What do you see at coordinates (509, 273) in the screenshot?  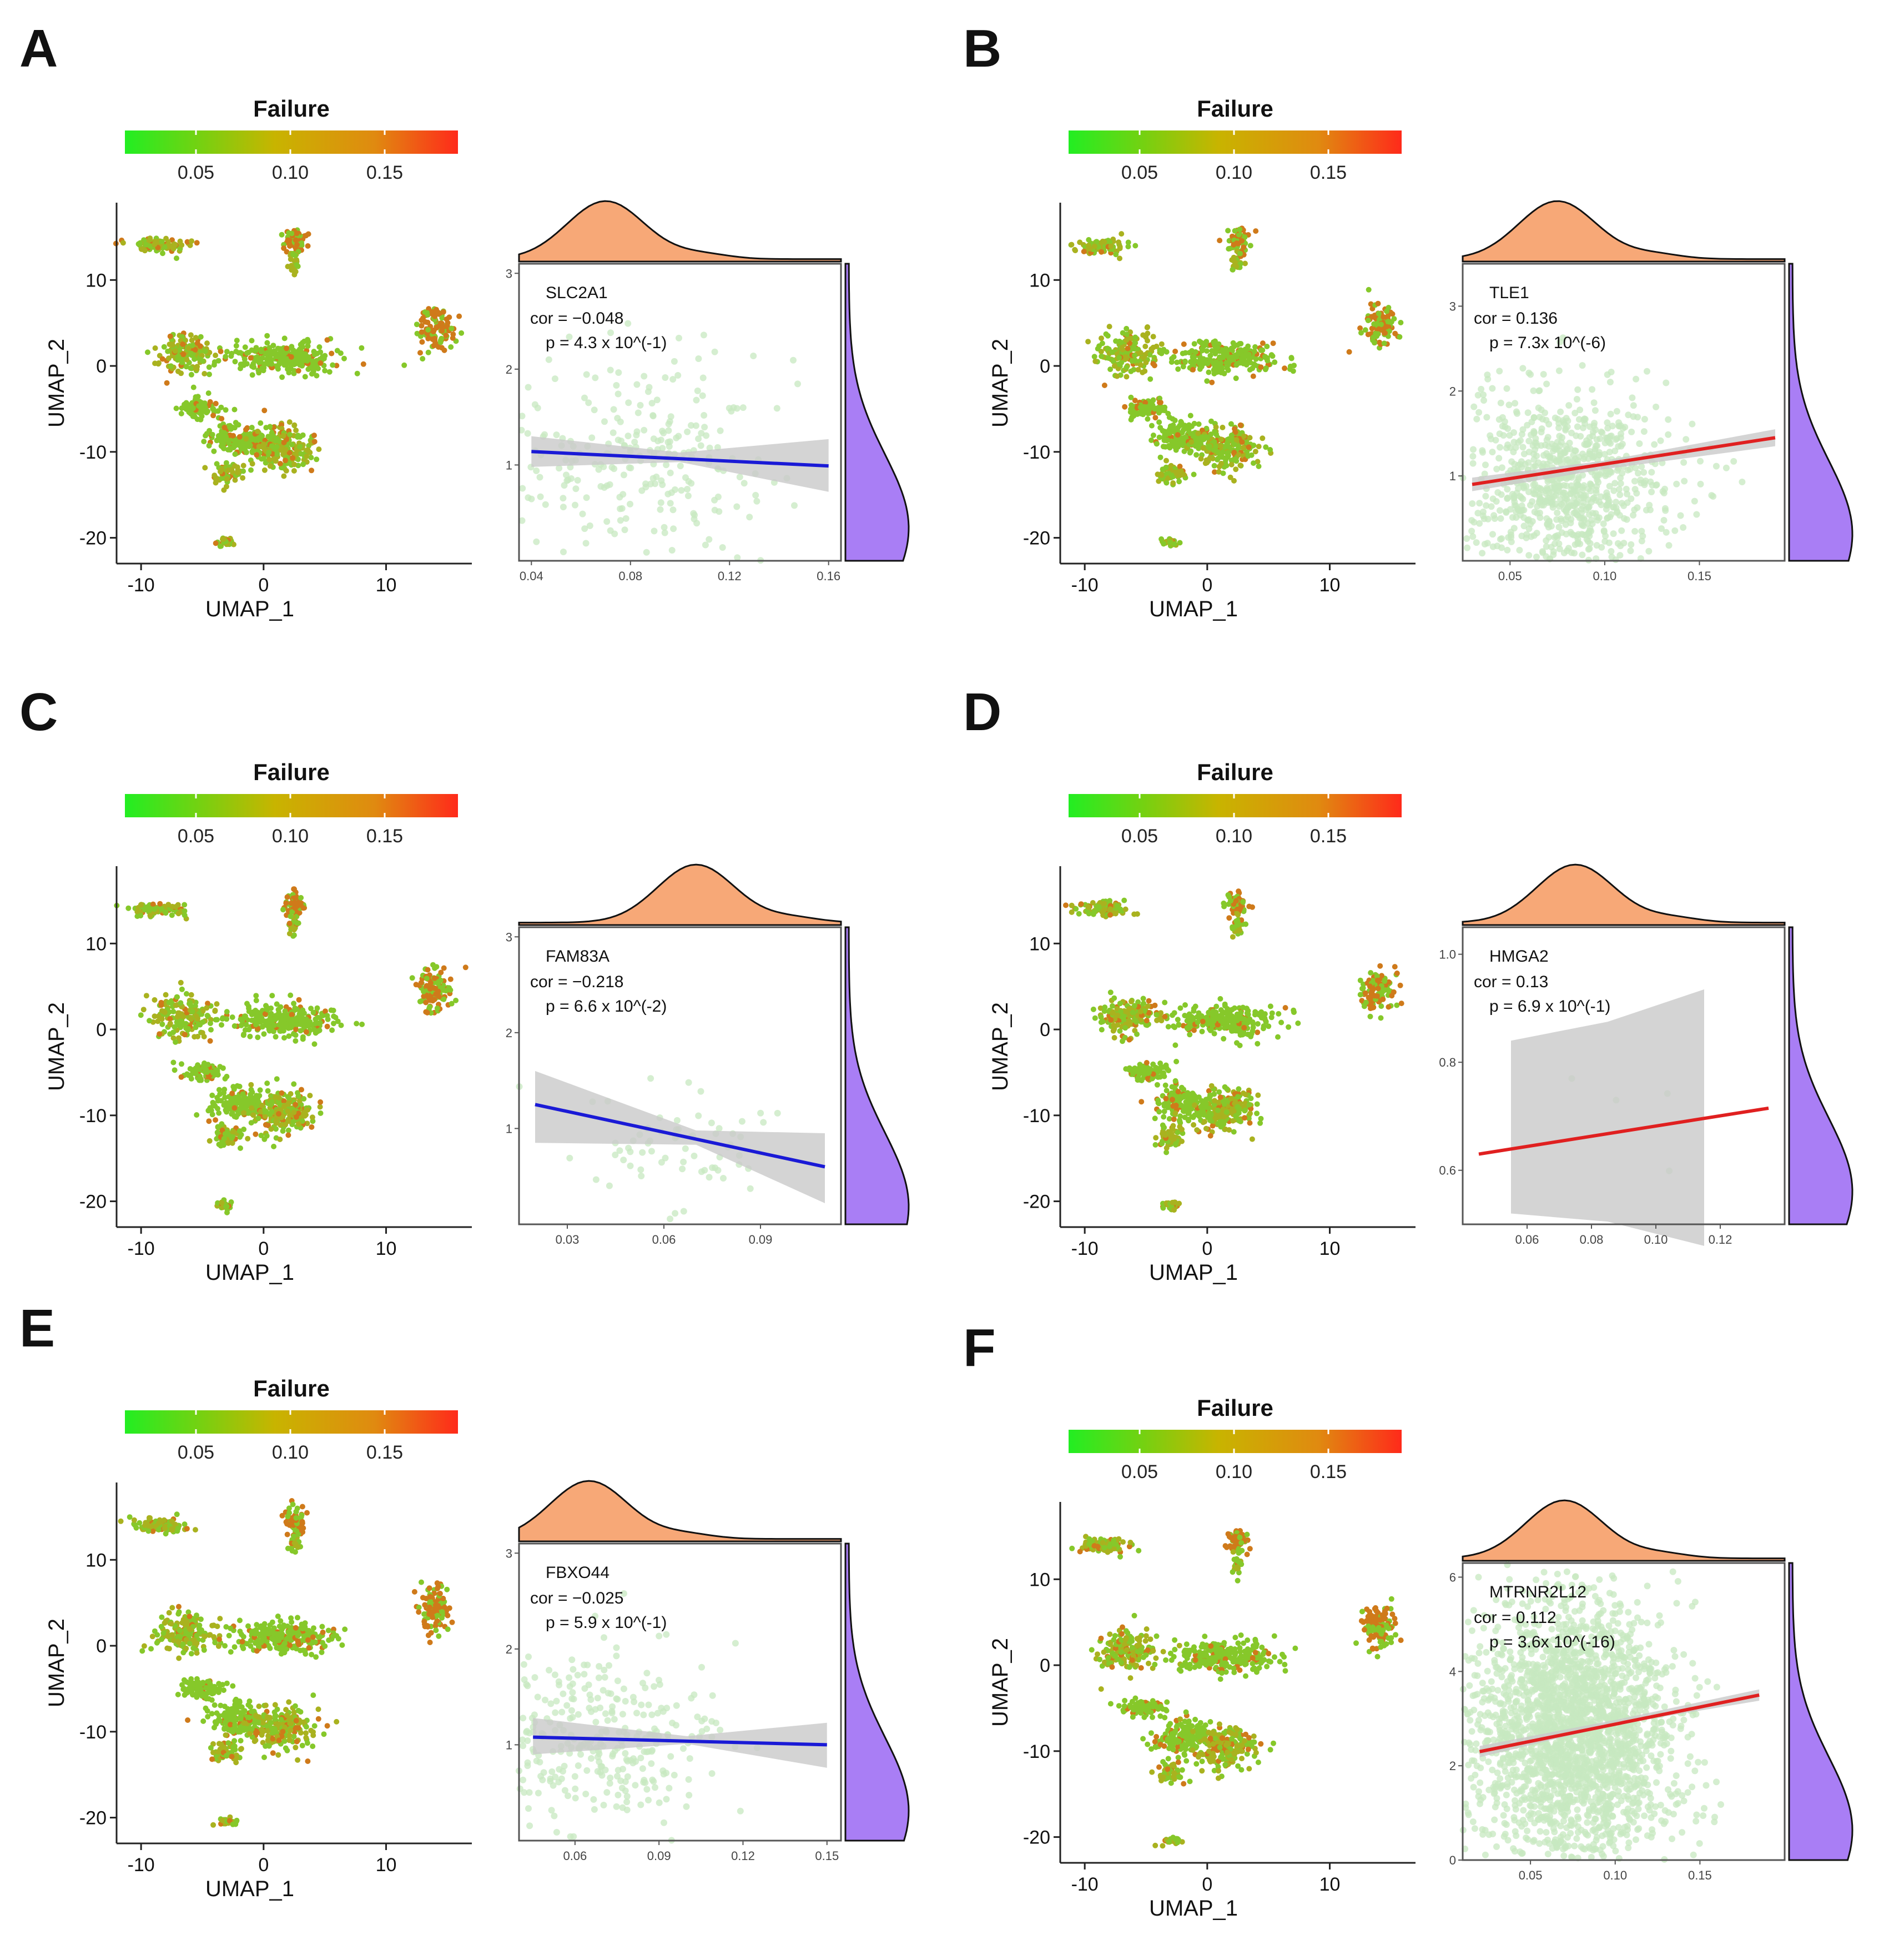 I see `scatter-y-tick-label: 3` at bounding box center [509, 273].